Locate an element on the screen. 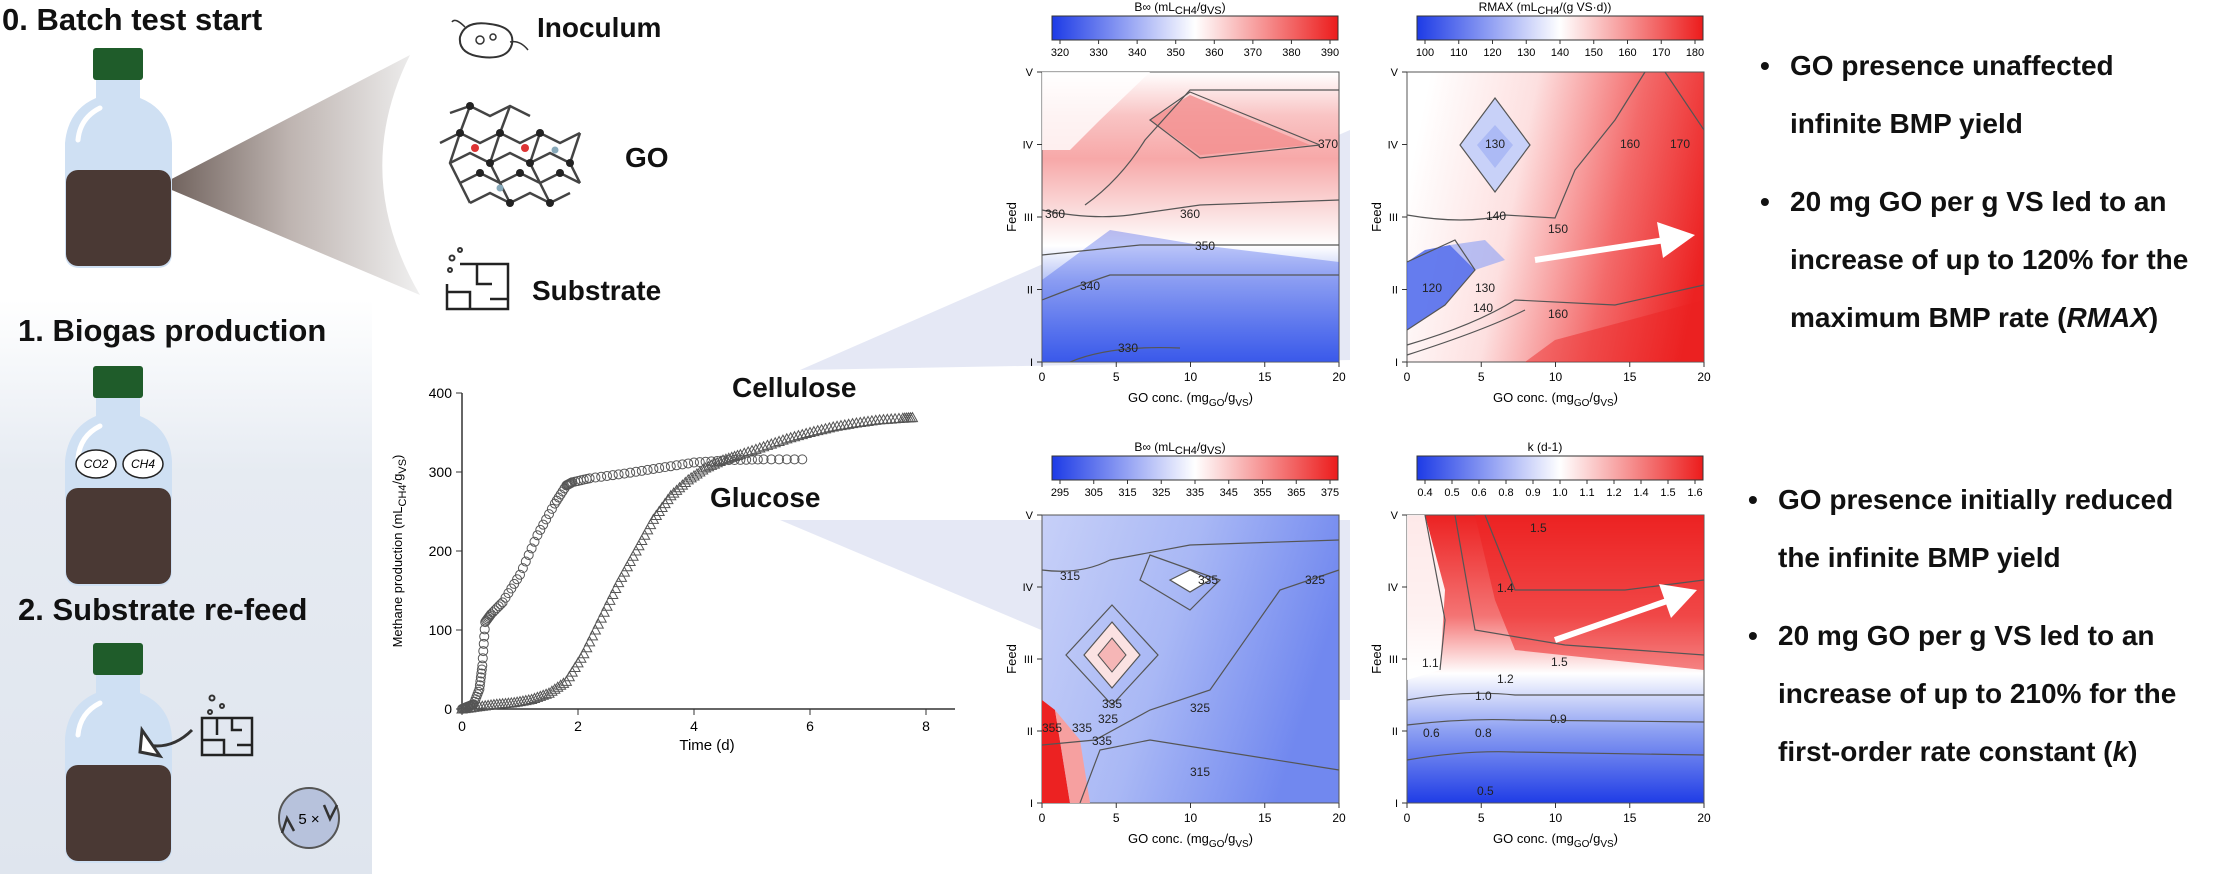 The height and width of the screenshot is (874, 2213). svg-text: 120 is located at coordinates (1432, 288).